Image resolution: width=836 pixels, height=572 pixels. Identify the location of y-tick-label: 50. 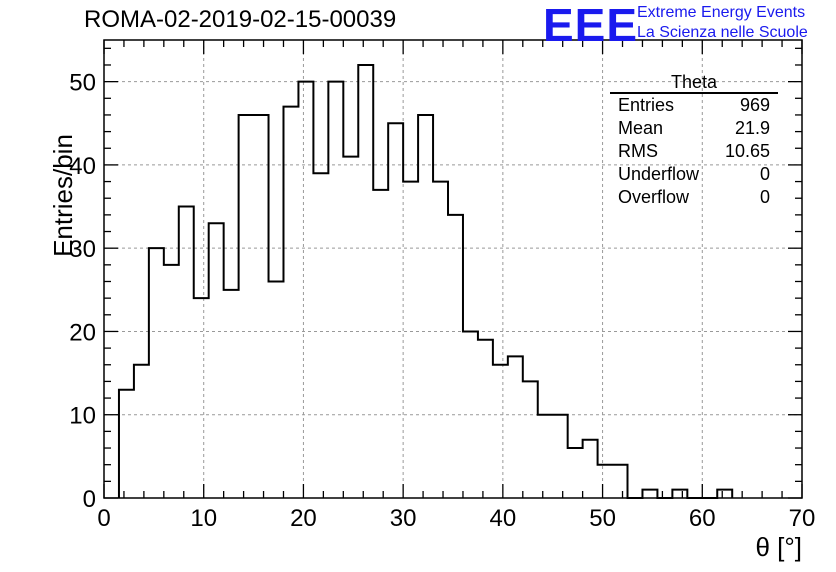
(82, 83).